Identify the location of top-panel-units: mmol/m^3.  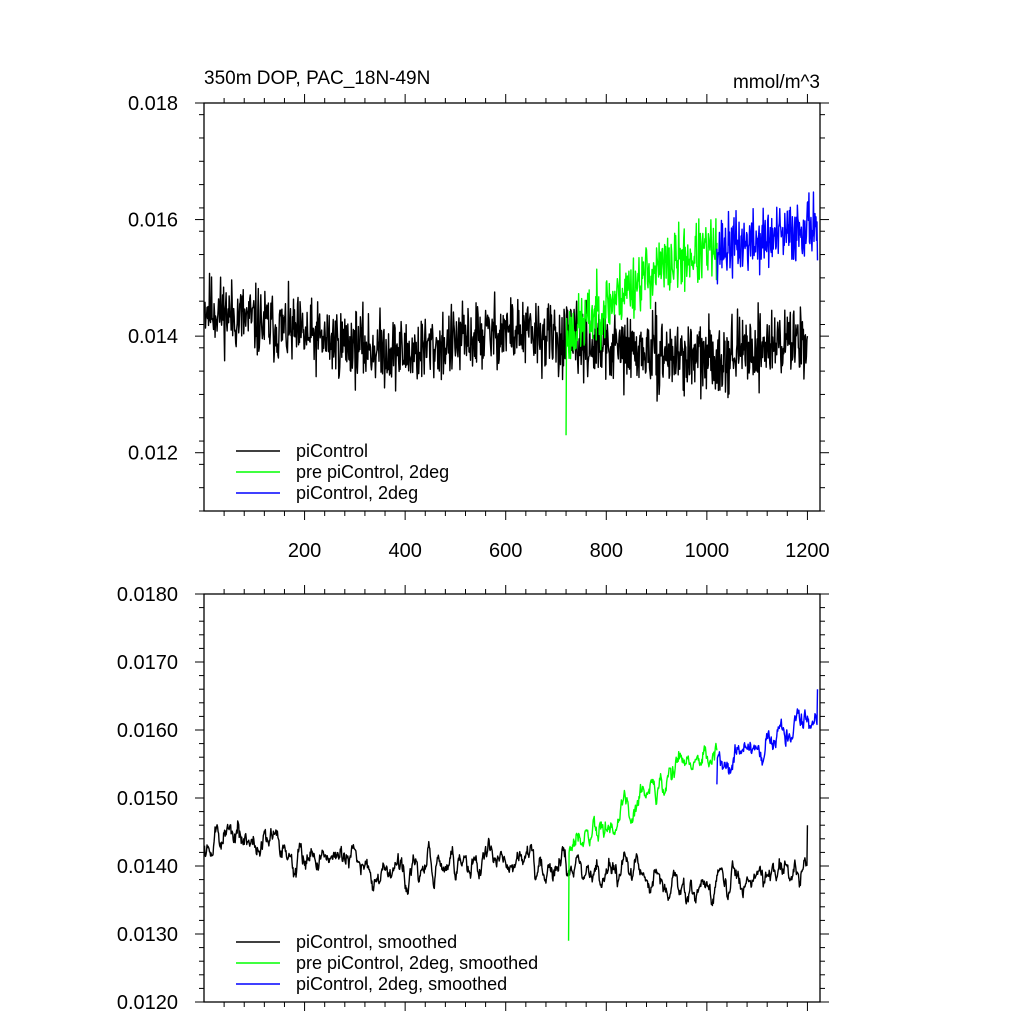
(776, 82).